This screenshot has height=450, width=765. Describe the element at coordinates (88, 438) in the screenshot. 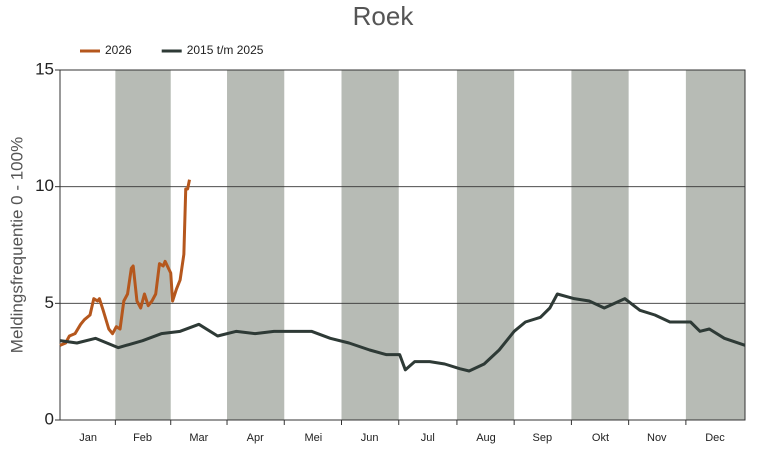

I see `x-tick-label: Jan` at that location.